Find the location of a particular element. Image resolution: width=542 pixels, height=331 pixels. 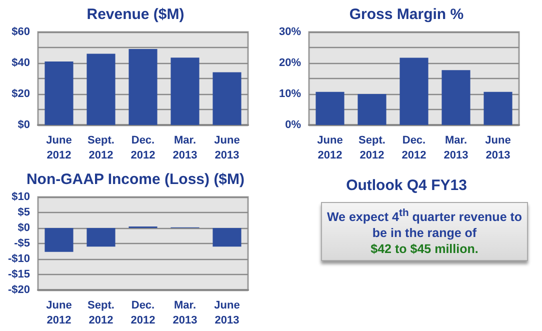

chart-title: Non-GAAP Income (Loss) ($M) is located at coordinates (135, 179).